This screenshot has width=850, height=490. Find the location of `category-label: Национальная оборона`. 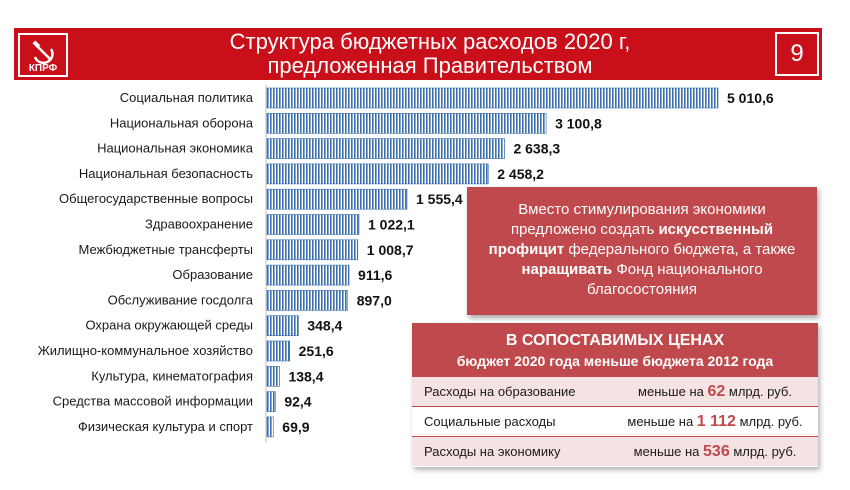

category-label: Национальная оборона is located at coordinates (182, 122).